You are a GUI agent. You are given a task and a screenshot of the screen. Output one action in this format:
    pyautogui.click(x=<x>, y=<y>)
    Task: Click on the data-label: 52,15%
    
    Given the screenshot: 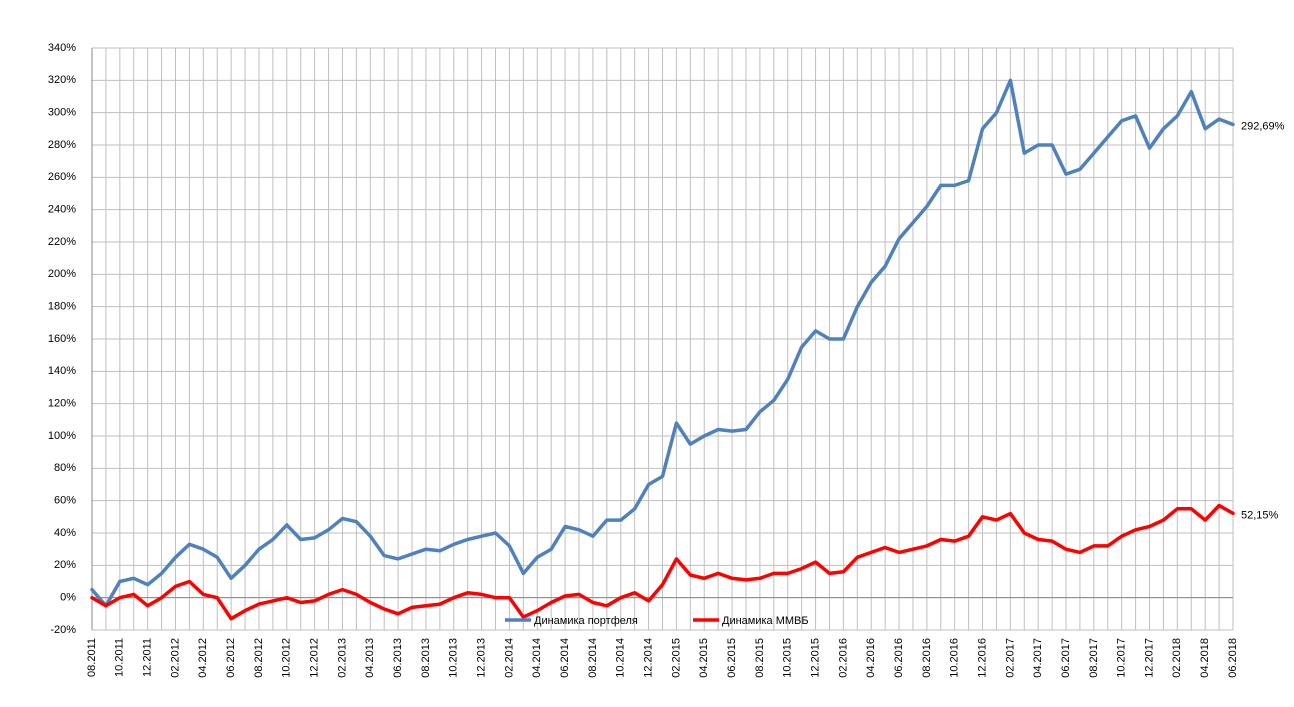 What is the action you would take?
    pyautogui.click(x=1260, y=515)
    